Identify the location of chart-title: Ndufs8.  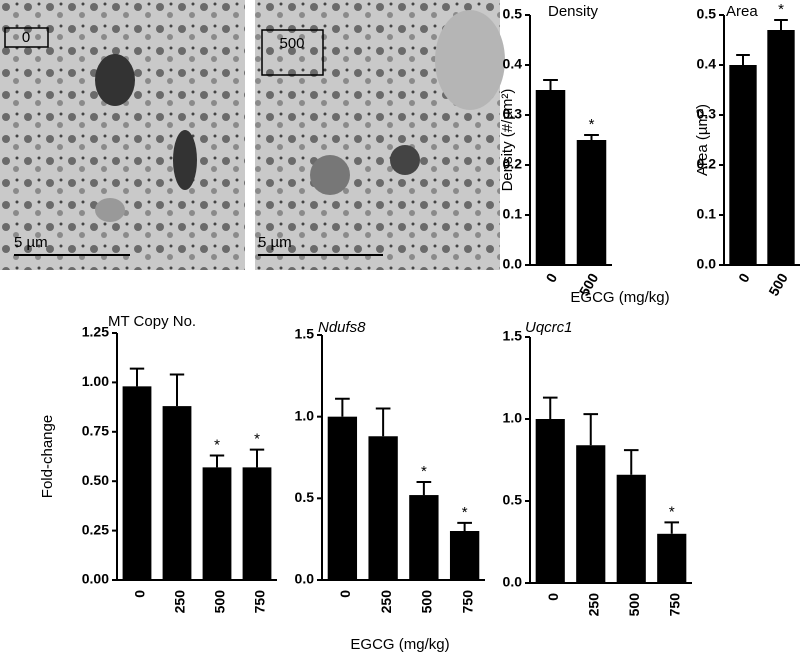
(342, 327).